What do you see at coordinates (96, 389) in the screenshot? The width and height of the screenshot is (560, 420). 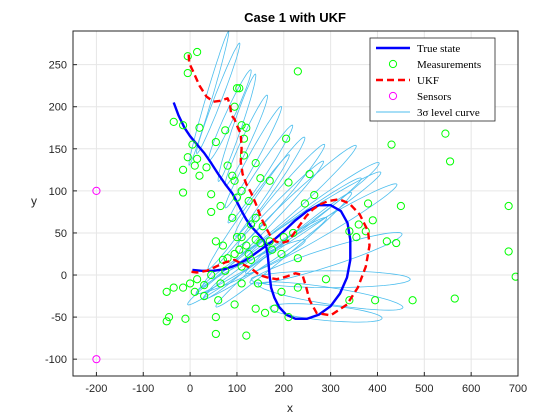 I see `x-tick-label: -200` at bounding box center [96, 389].